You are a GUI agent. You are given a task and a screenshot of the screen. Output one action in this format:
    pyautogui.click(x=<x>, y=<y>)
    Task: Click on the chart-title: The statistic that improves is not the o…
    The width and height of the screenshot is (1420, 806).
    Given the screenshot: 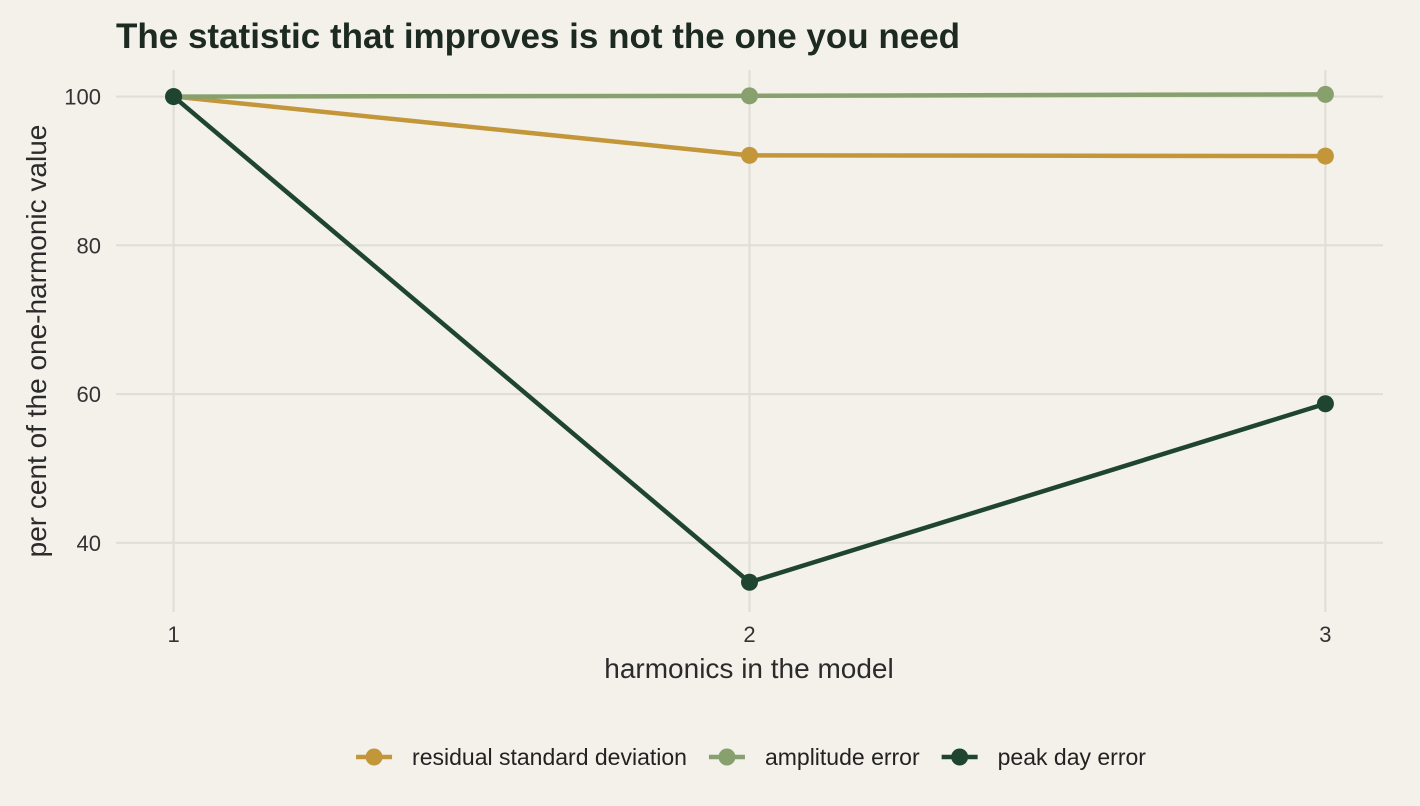 What is the action you would take?
    pyautogui.click(x=538, y=36)
    